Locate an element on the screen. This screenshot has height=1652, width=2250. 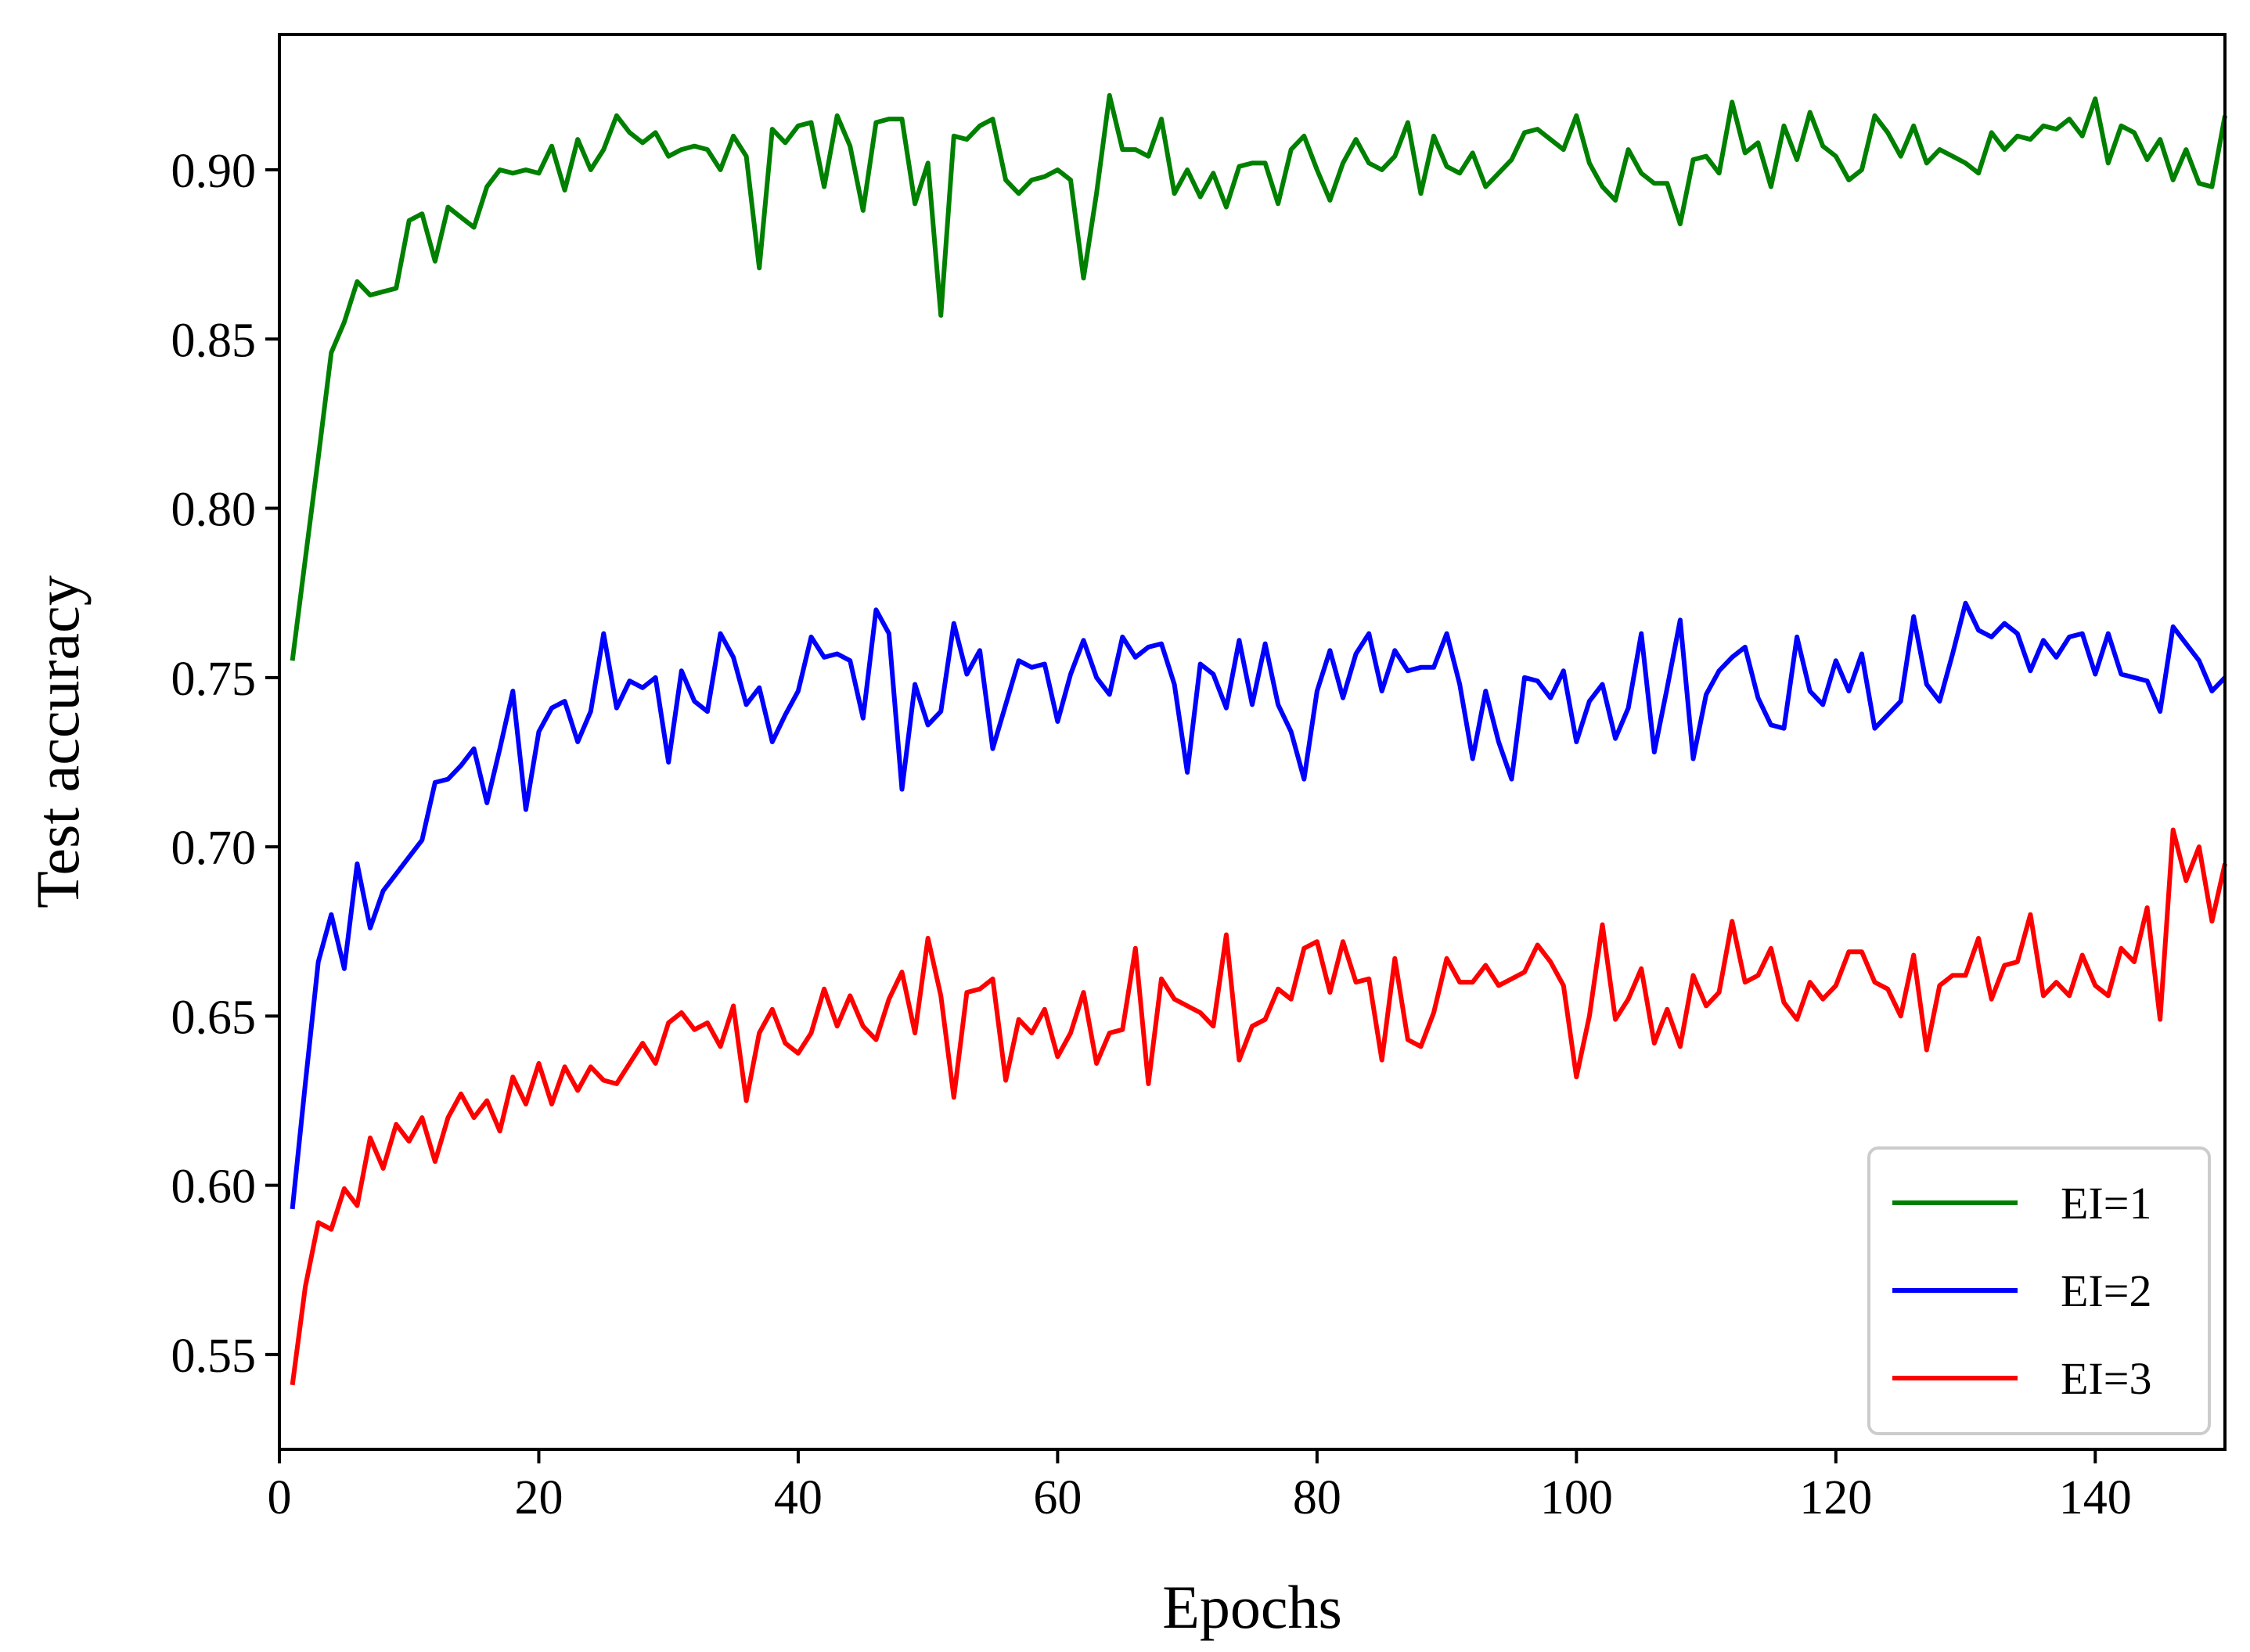
x-tick-label: 120 is located at coordinates (1835, 1497).